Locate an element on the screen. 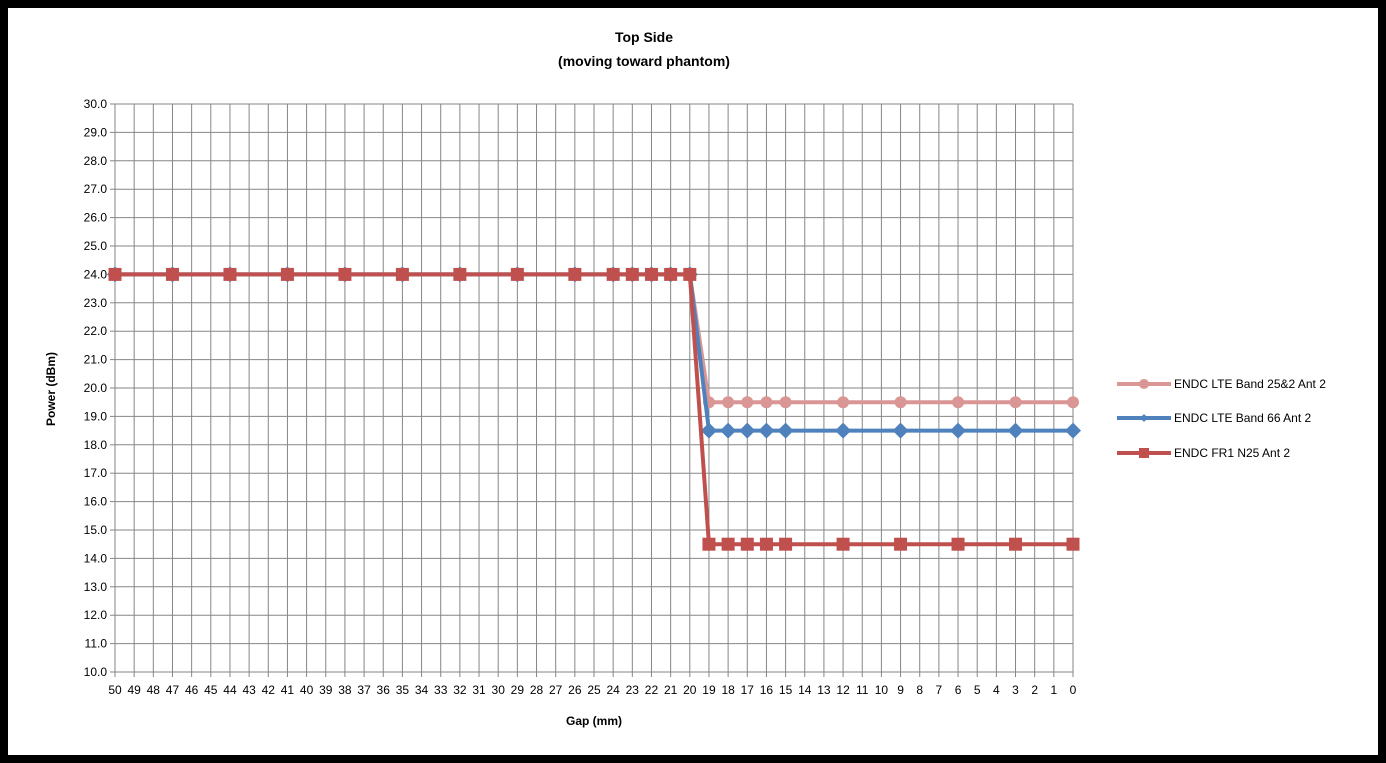 The width and height of the screenshot is (1386, 763). x-tick-label: 47 is located at coordinates (173, 690).